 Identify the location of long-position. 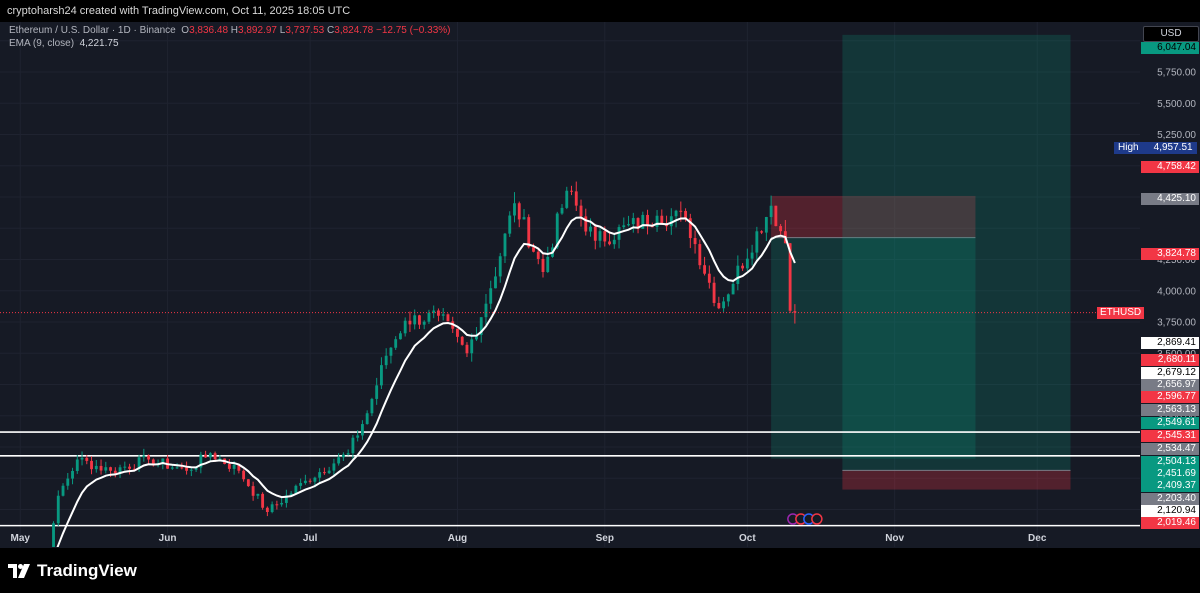
(956, 262).